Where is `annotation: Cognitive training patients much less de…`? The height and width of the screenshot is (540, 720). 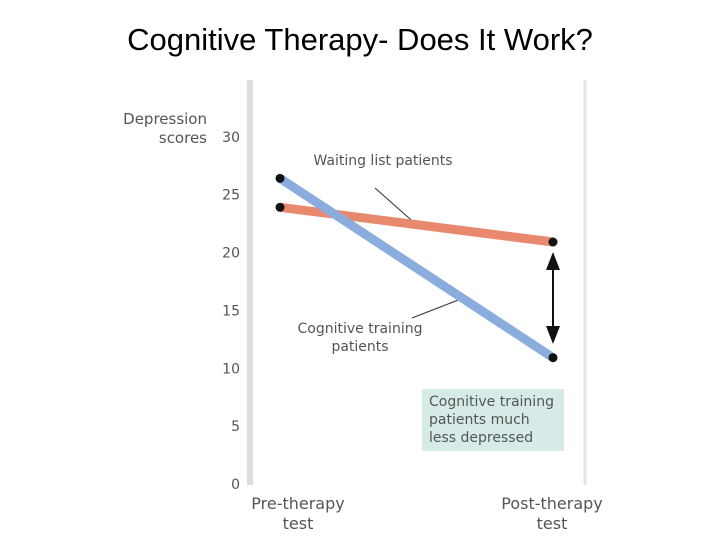
annotation: Cognitive training patients much less de… is located at coordinates (493, 420).